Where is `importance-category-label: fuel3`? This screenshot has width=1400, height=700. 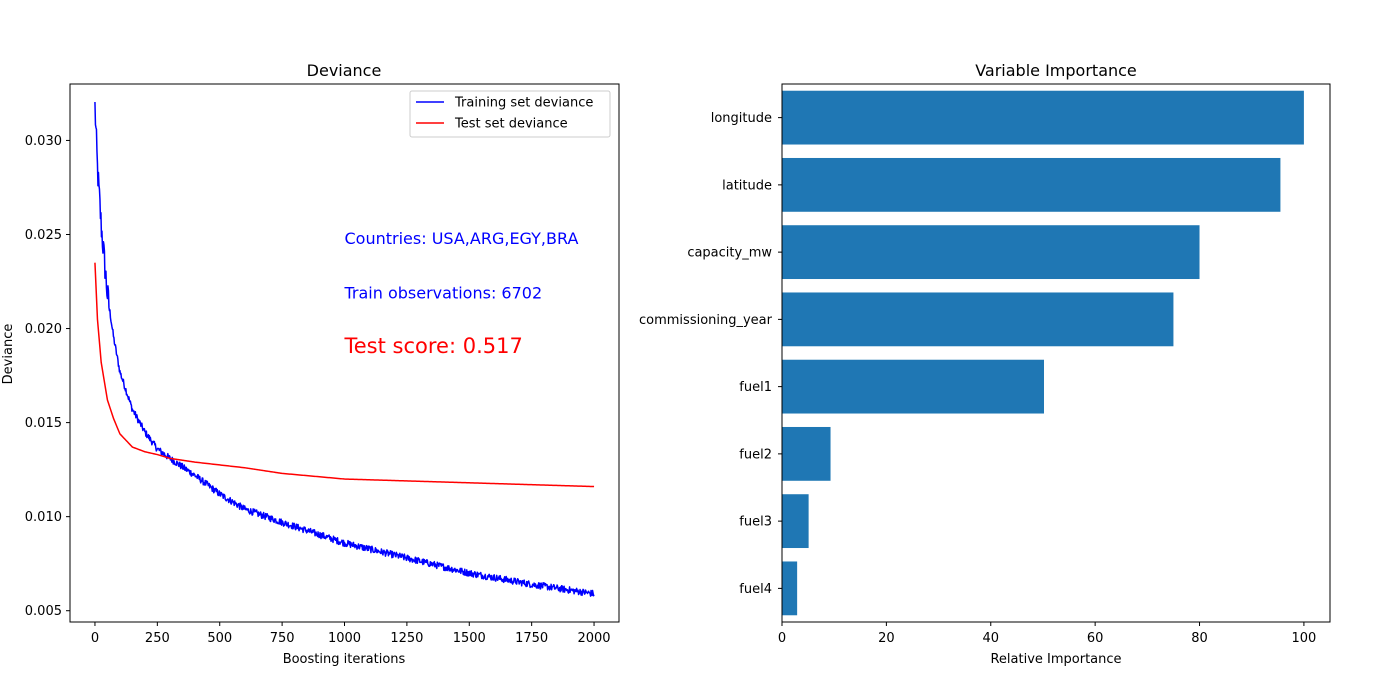 importance-category-label: fuel3 is located at coordinates (755, 522).